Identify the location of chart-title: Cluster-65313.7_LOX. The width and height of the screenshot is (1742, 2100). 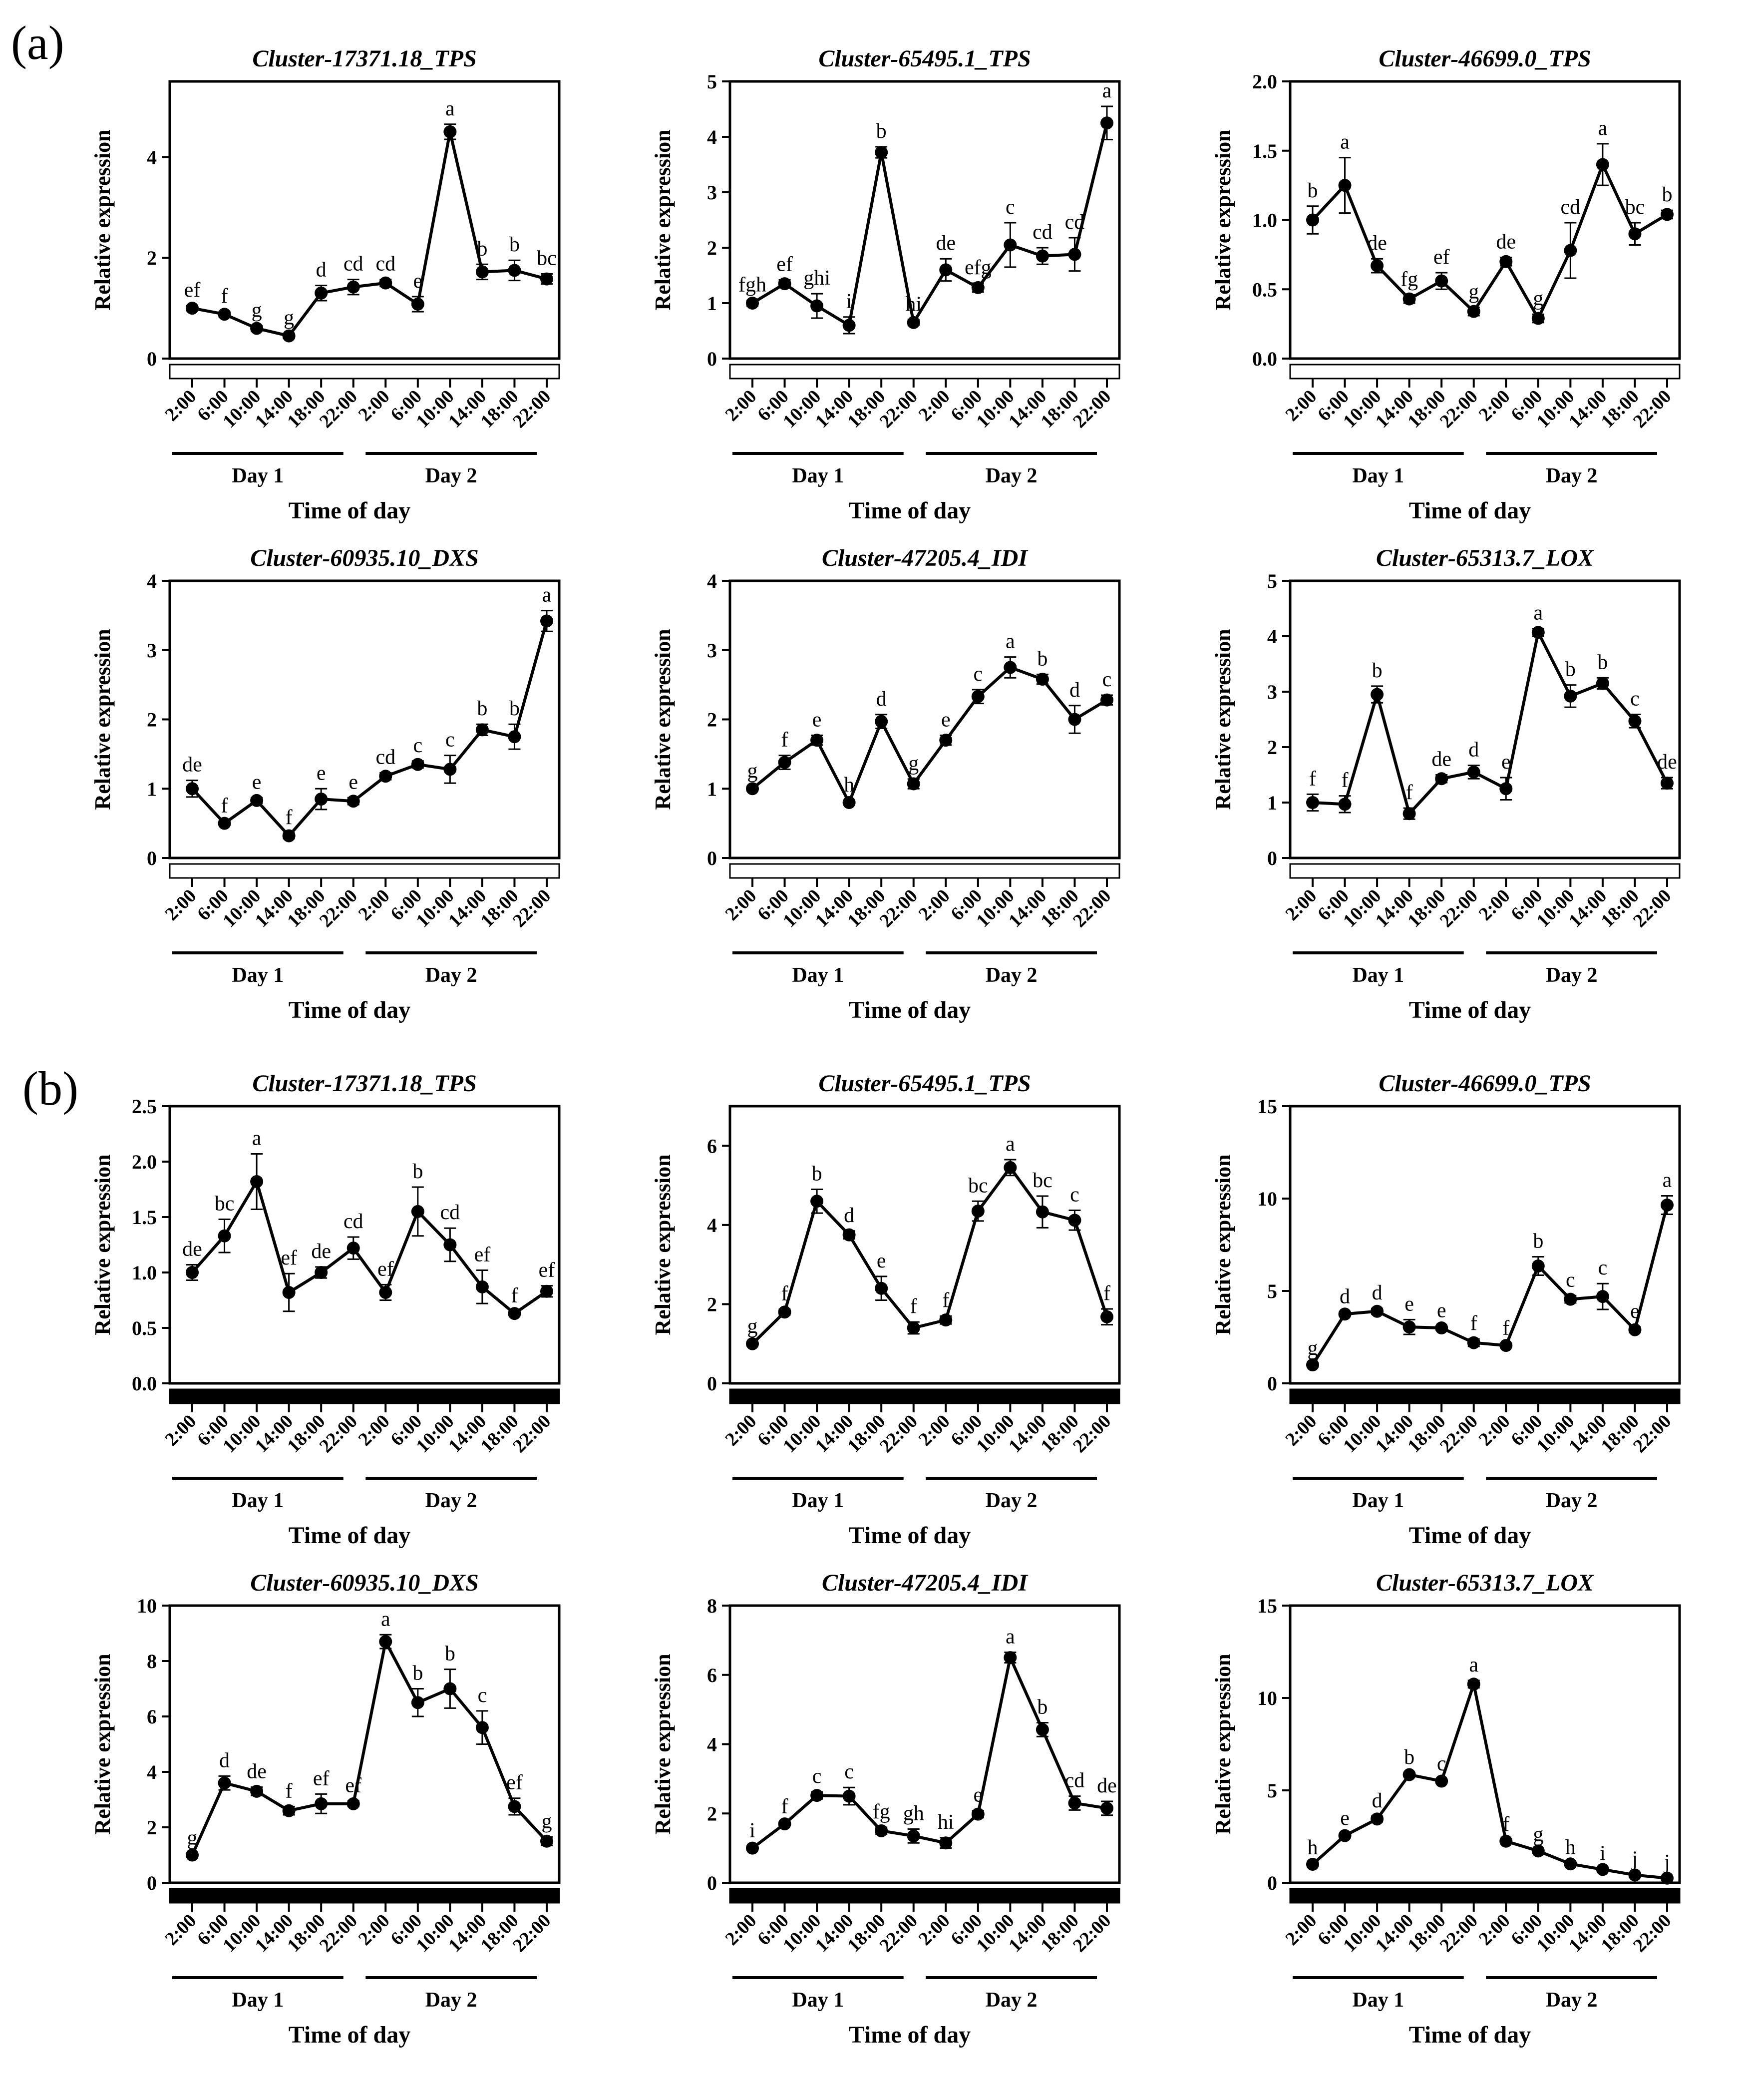
(1485, 558).